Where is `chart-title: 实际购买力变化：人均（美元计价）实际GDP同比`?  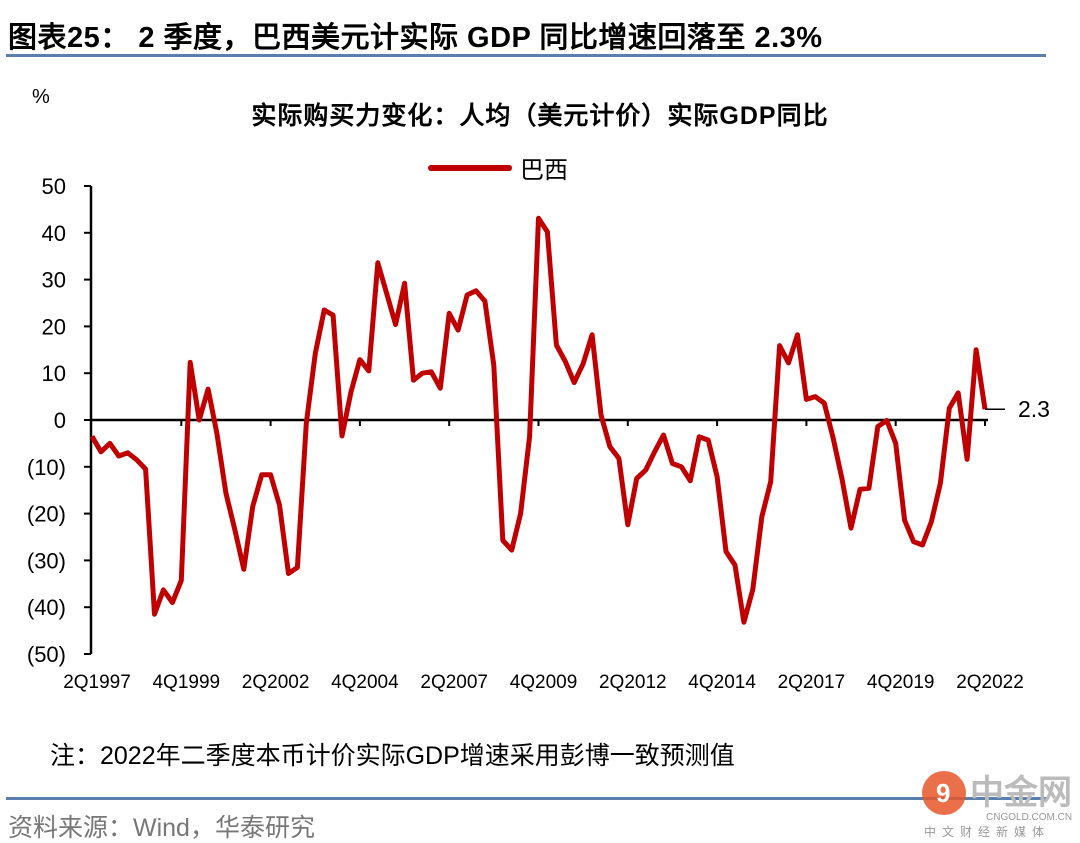 chart-title: 实际购买力变化：人均（美元计价）实际GDP同比 is located at coordinates (540, 116).